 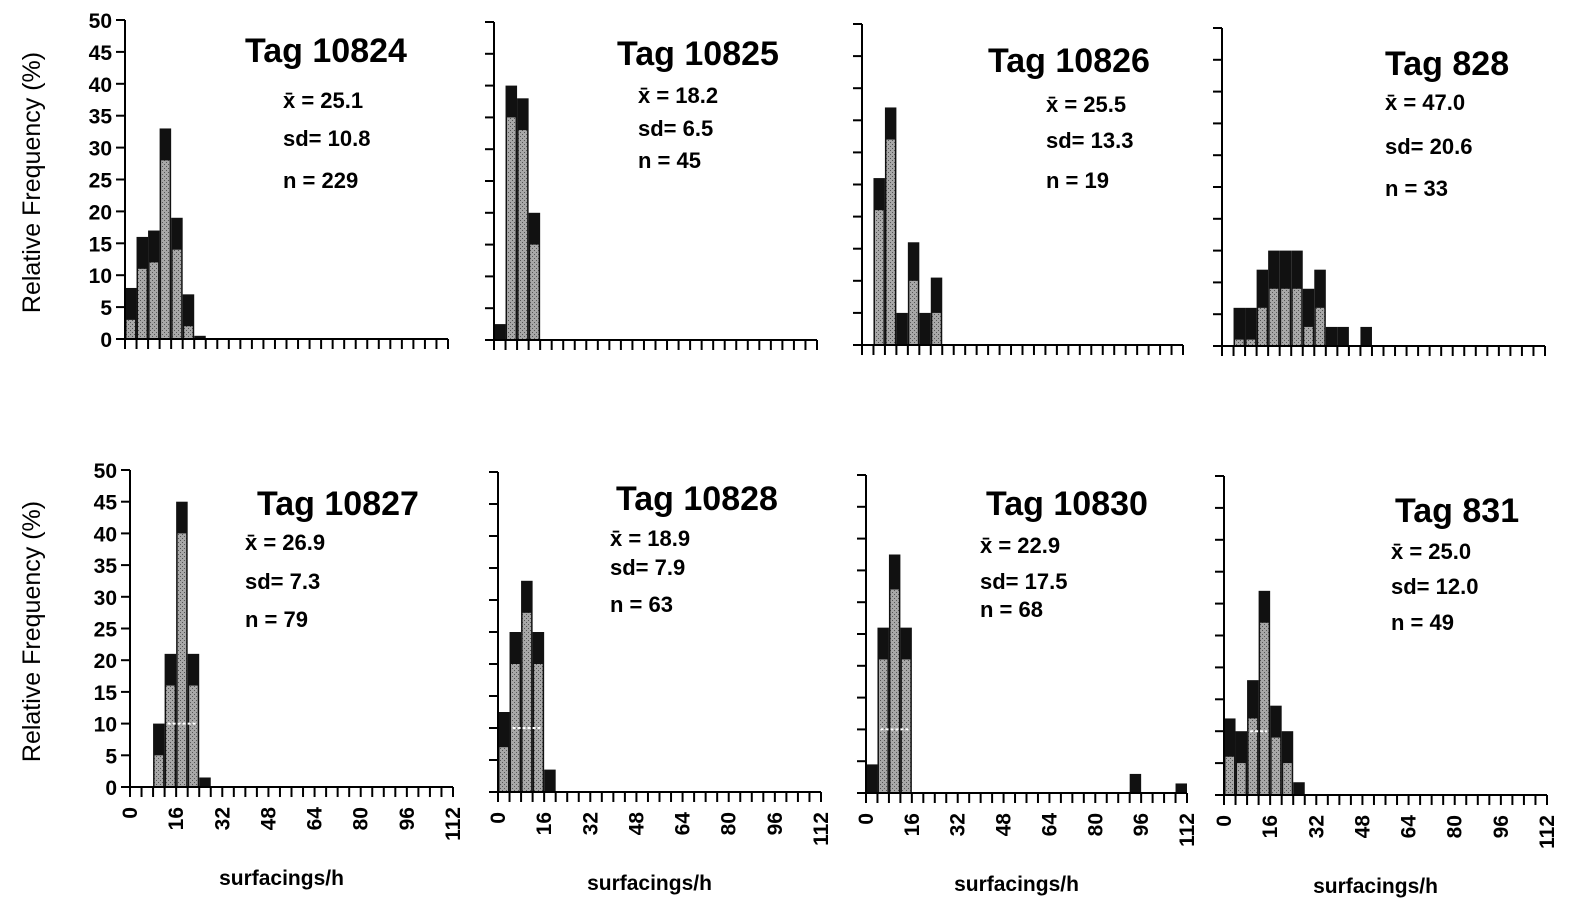 What do you see at coordinates (669, 160) in the screenshot?
I see `n-stat: n = 45` at bounding box center [669, 160].